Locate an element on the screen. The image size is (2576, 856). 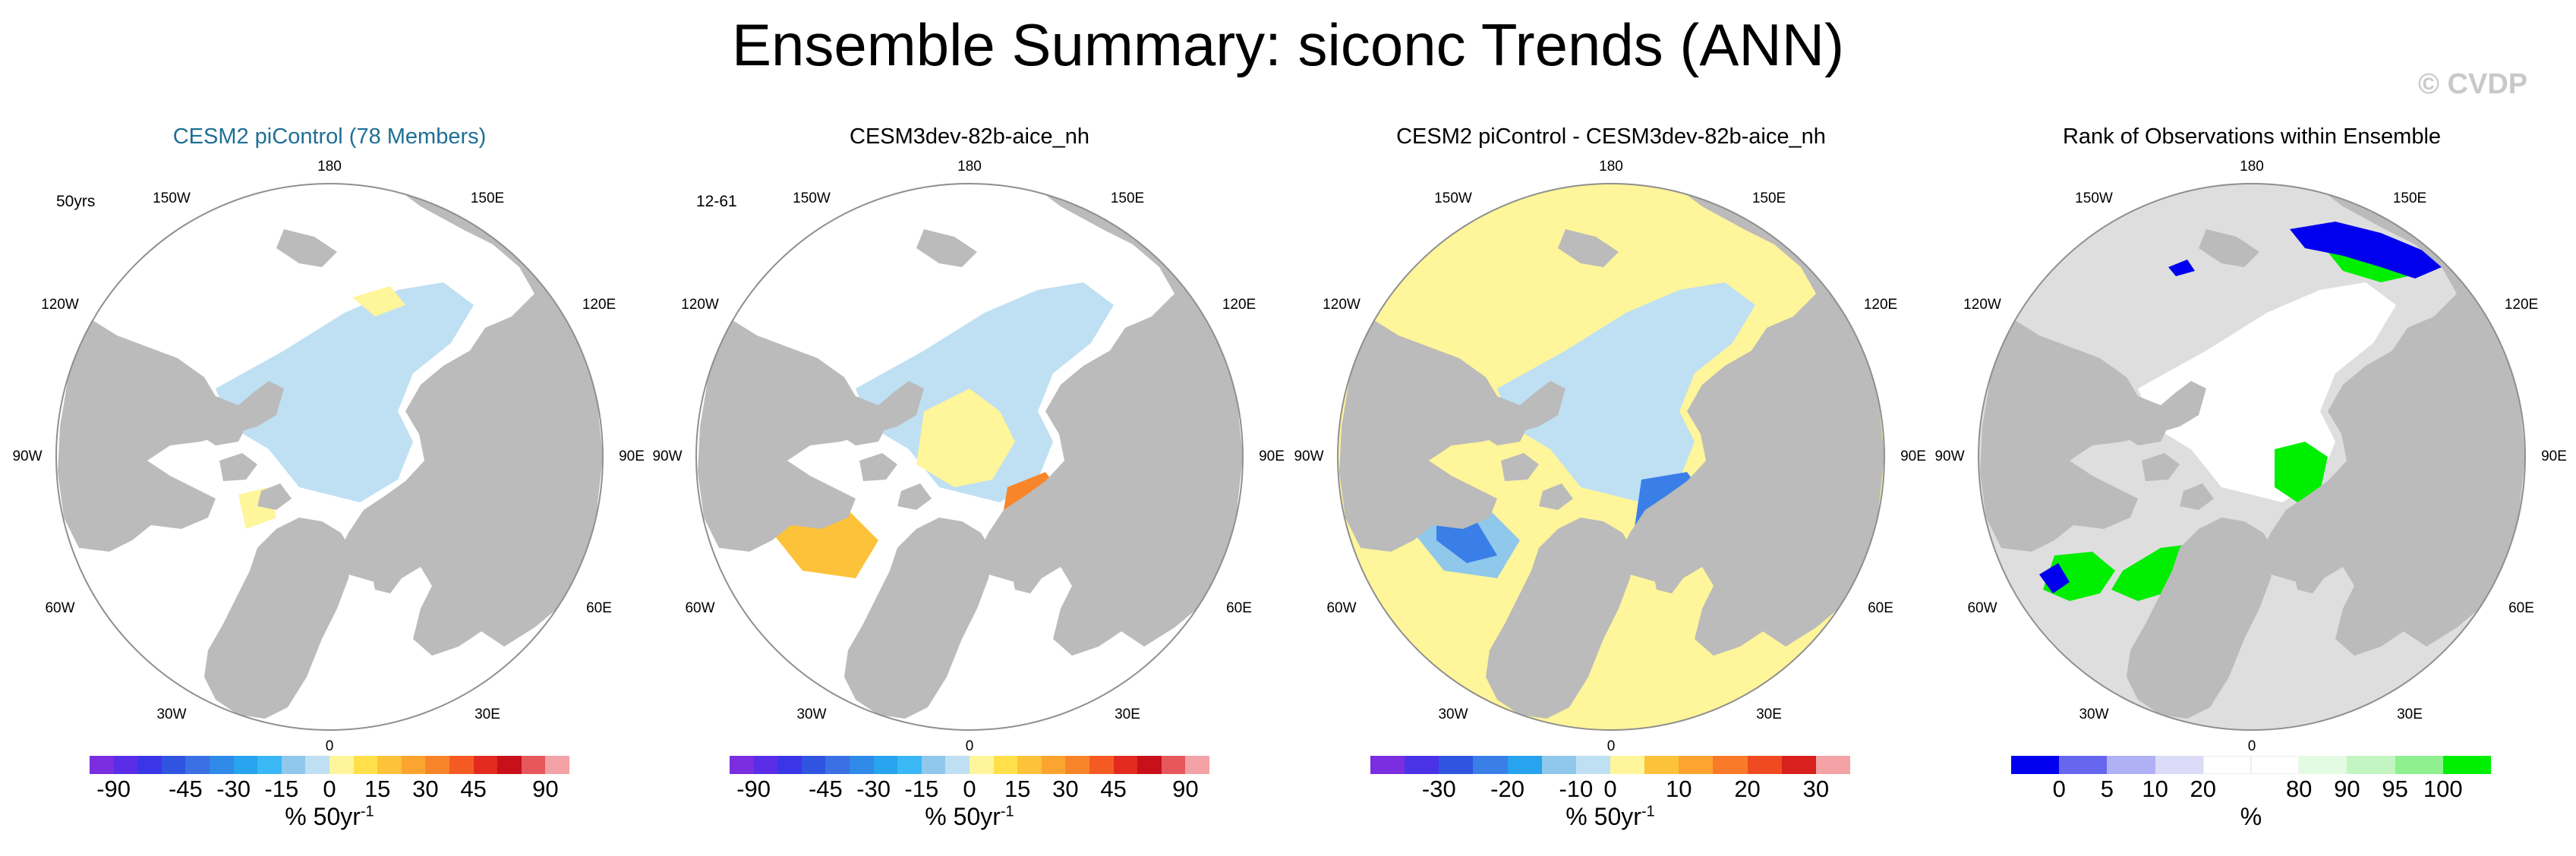
colorbar-tick-label: 95 is located at coordinates (2395, 789).